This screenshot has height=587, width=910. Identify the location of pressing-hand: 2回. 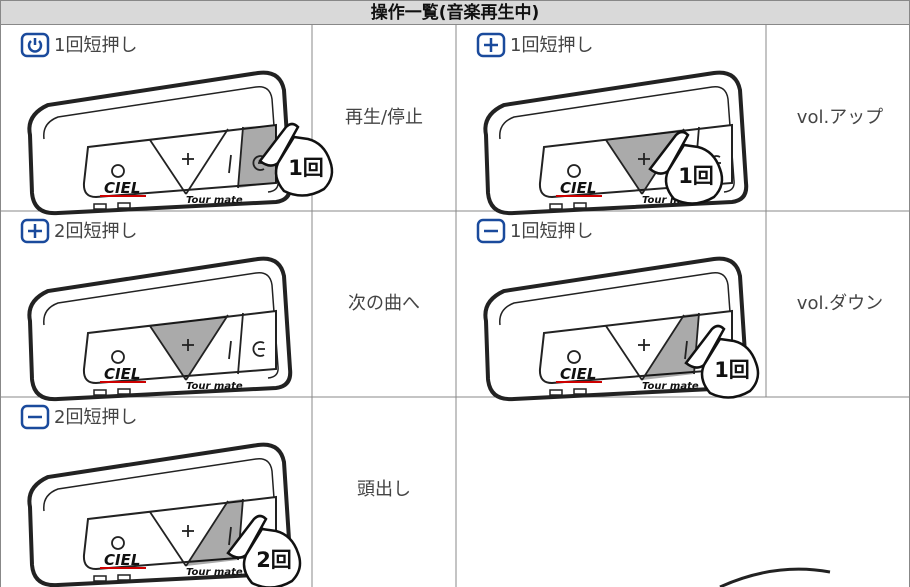
(264, 550).